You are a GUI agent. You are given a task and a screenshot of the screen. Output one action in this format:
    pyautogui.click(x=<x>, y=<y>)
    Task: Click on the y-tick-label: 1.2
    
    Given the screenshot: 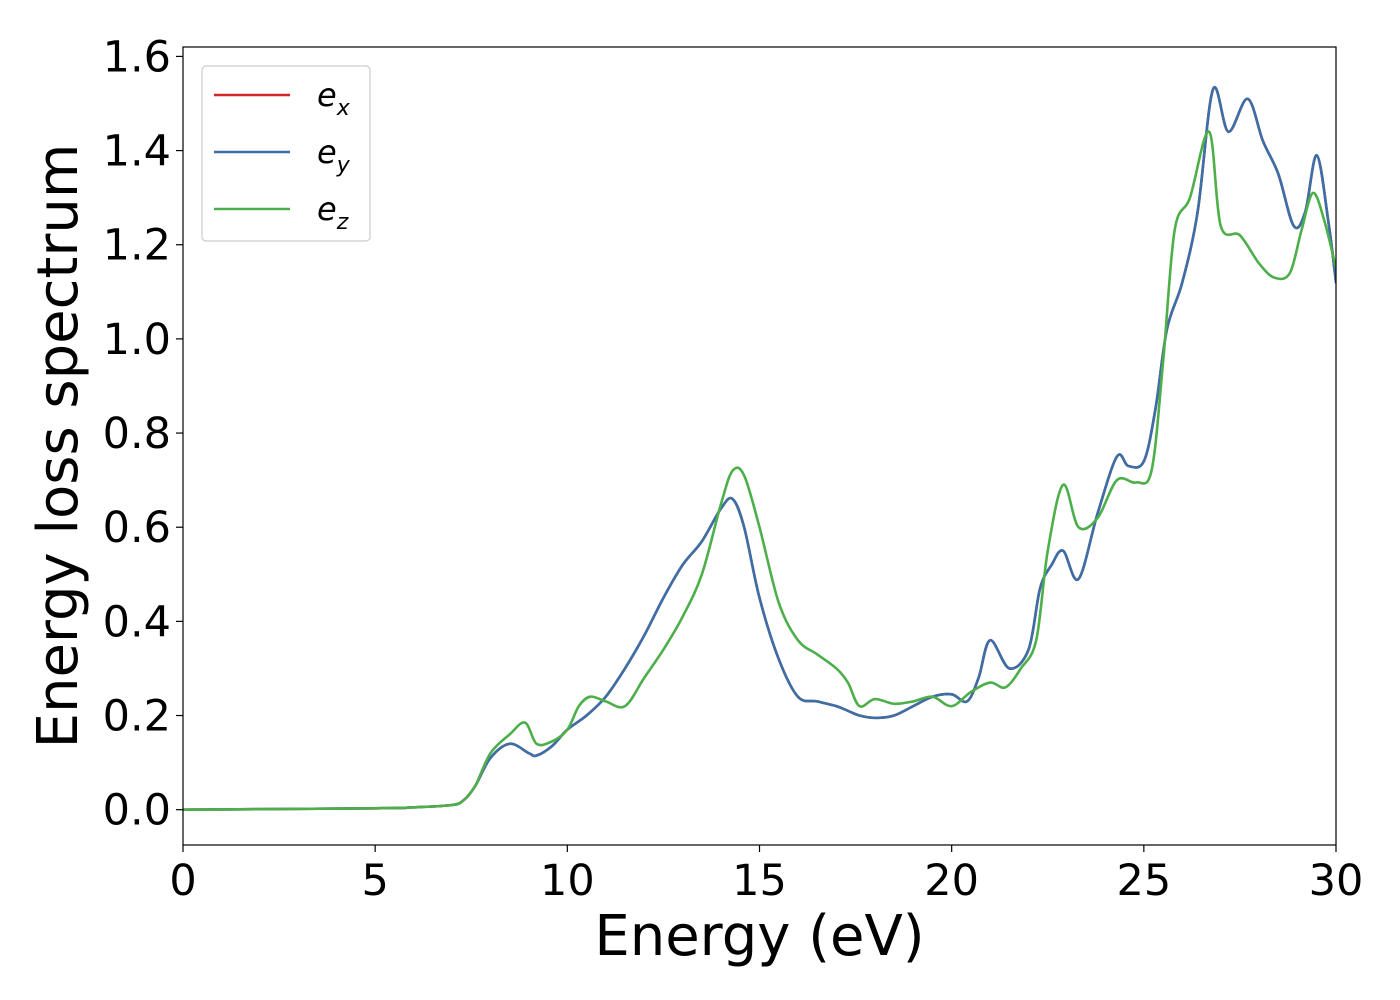 What is the action you would take?
    pyautogui.click(x=137, y=246)
    